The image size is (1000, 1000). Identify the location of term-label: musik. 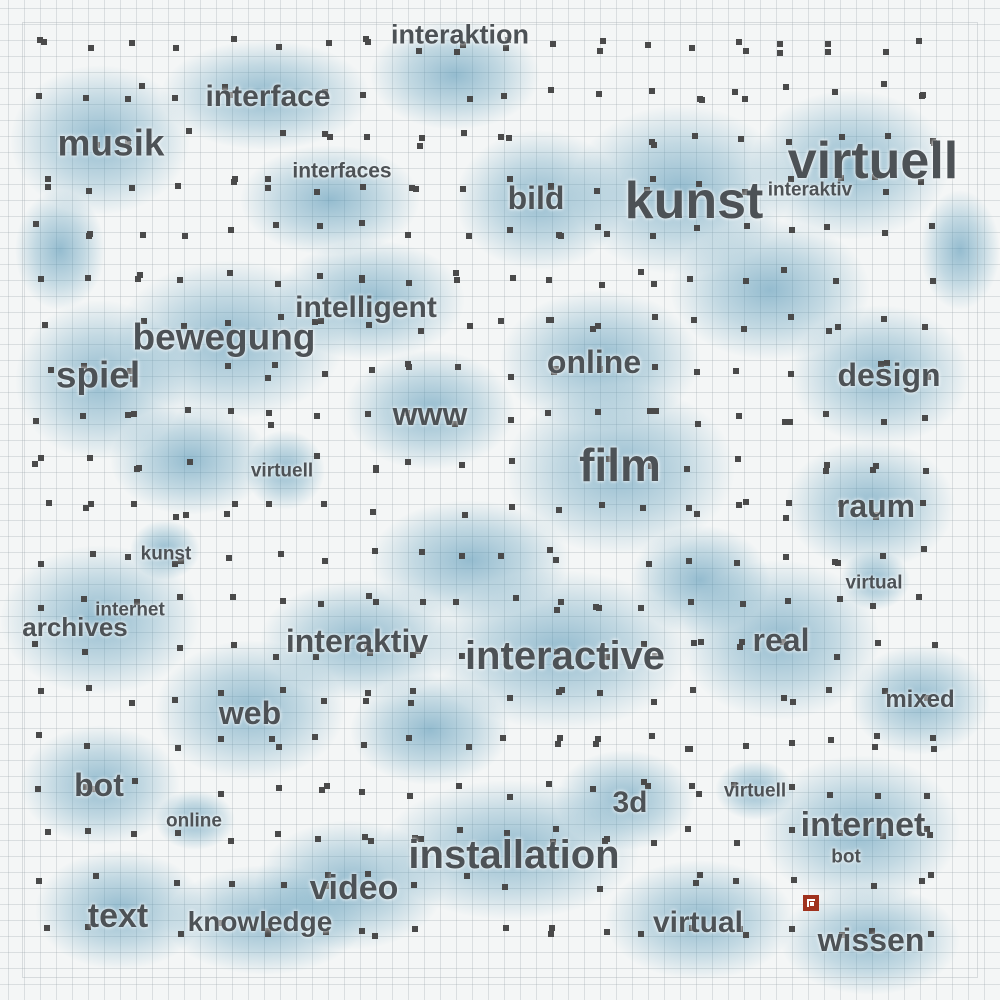
(111, 143).